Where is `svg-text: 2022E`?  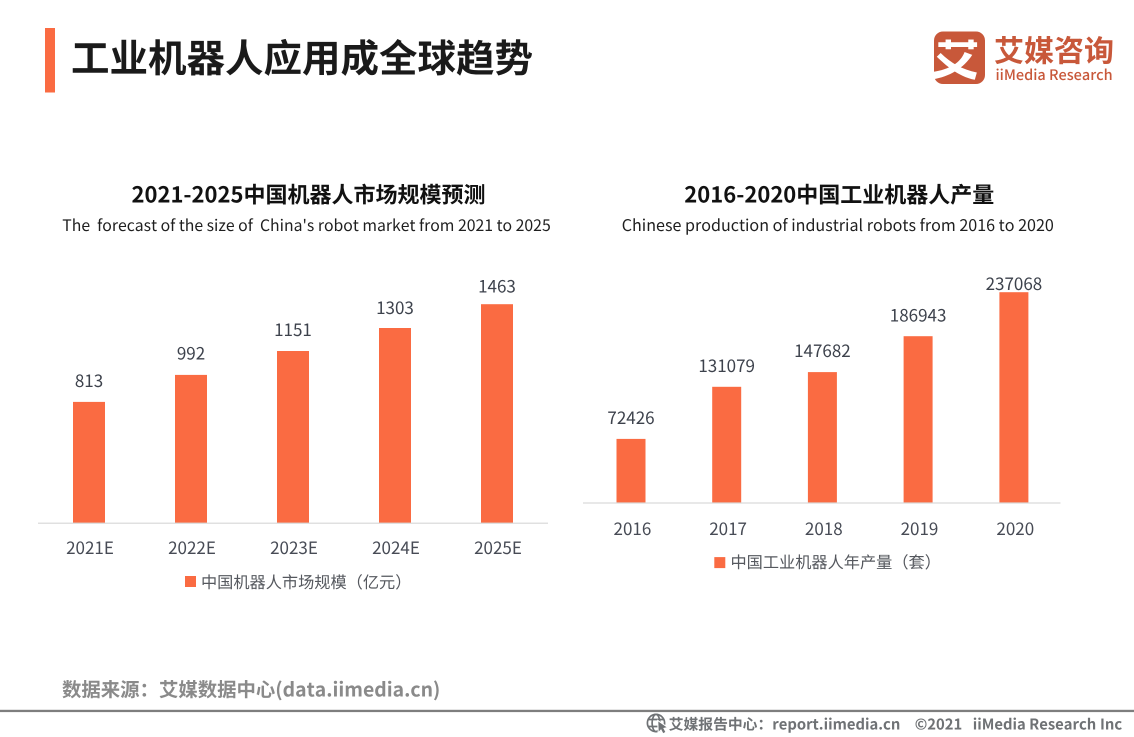 svg-text: 2022E is located at coordinates (192, 546).